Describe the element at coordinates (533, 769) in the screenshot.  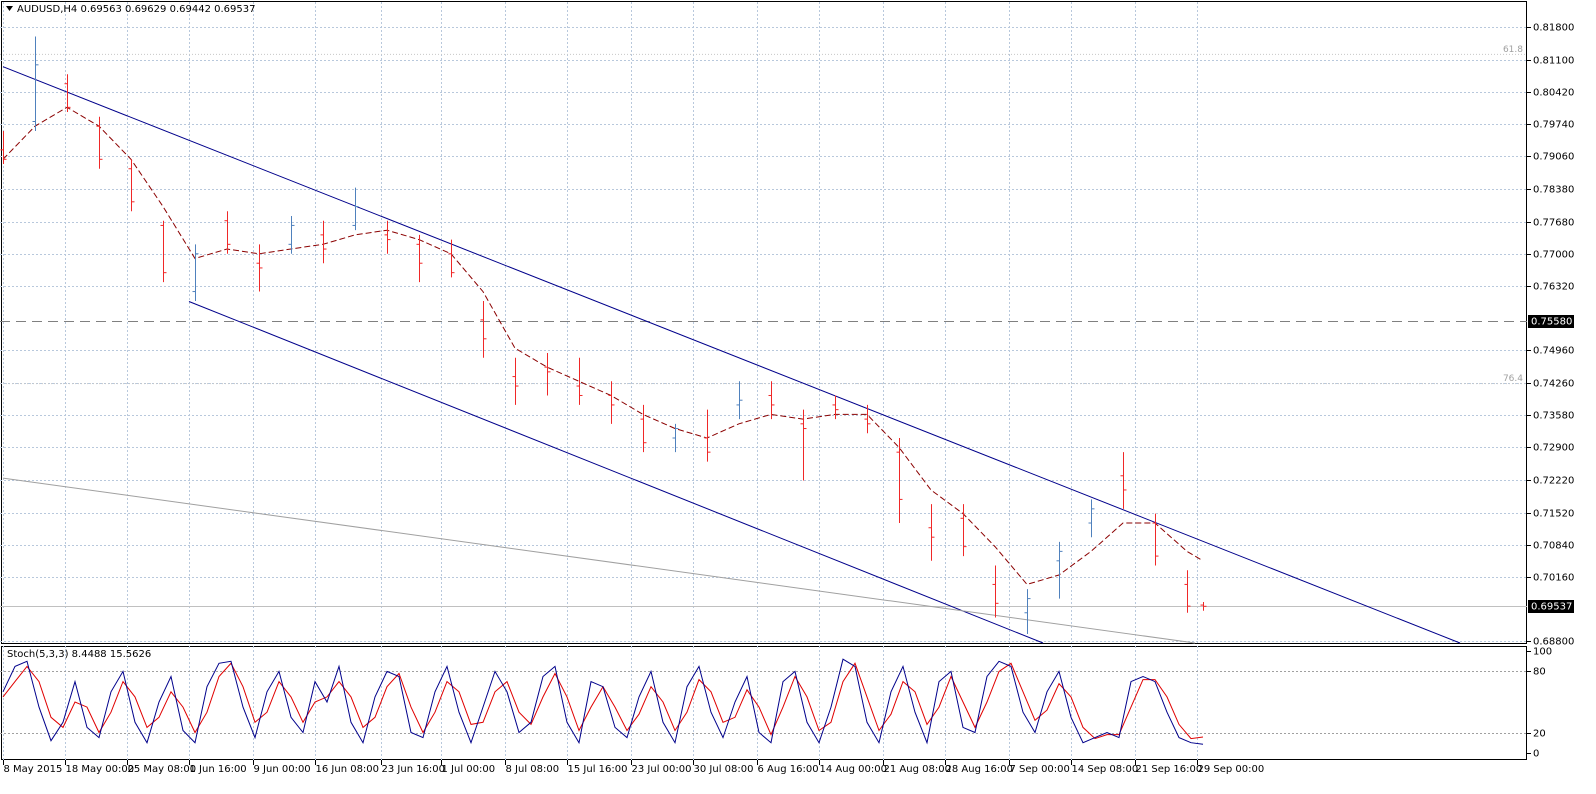
I see `x-tick-label: 8 Jul 08:00` at that location.